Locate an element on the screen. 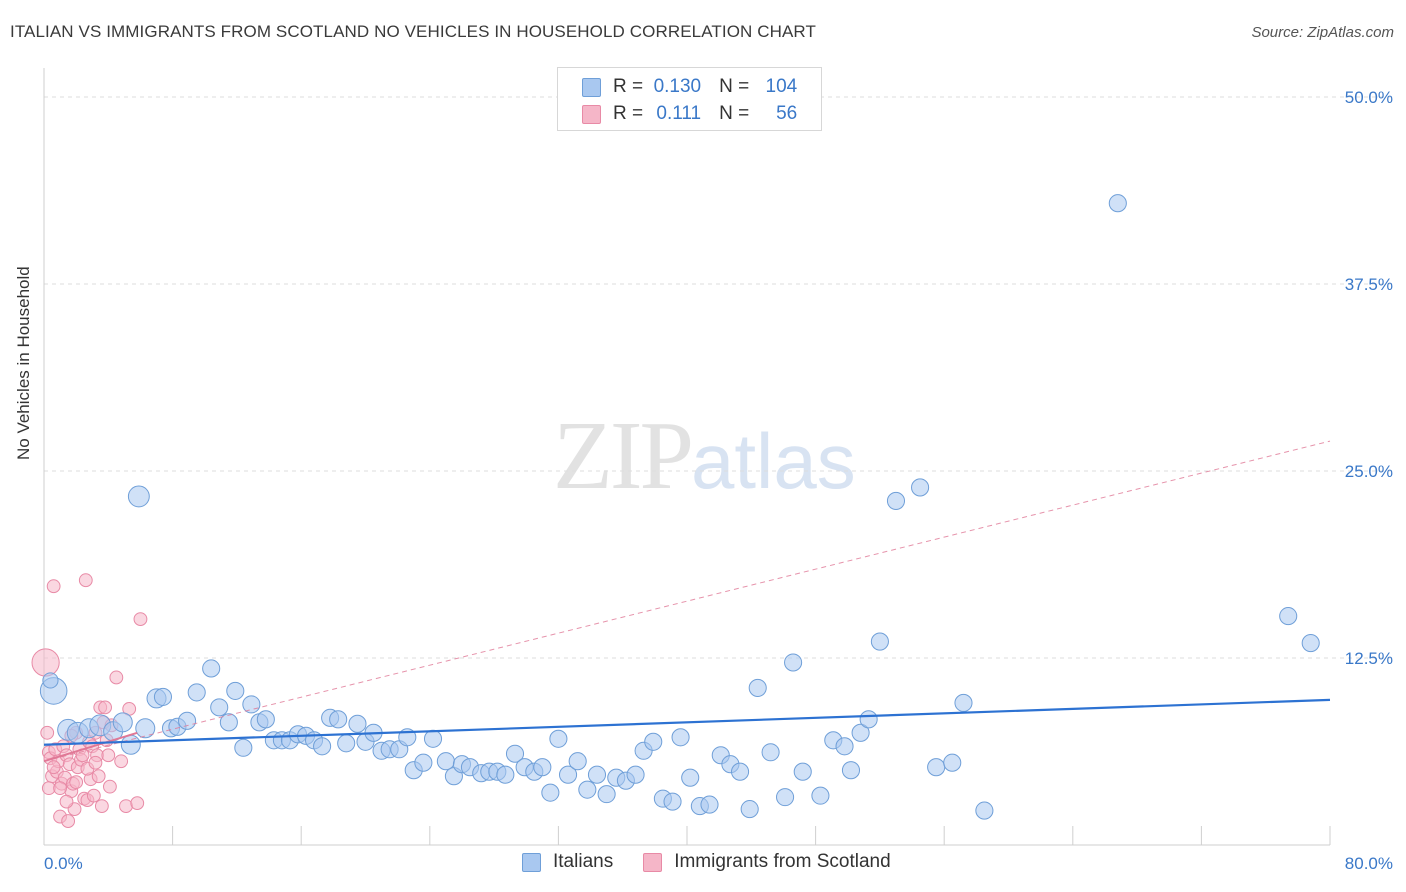 This screenshot has width=1406, height=892. legend-n-value: 104 is located at coordinates (781, 86).